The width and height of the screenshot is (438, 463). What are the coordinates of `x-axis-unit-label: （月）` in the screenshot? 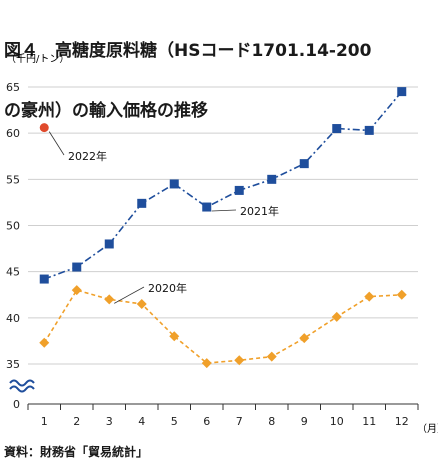 It's located at (427, 429).